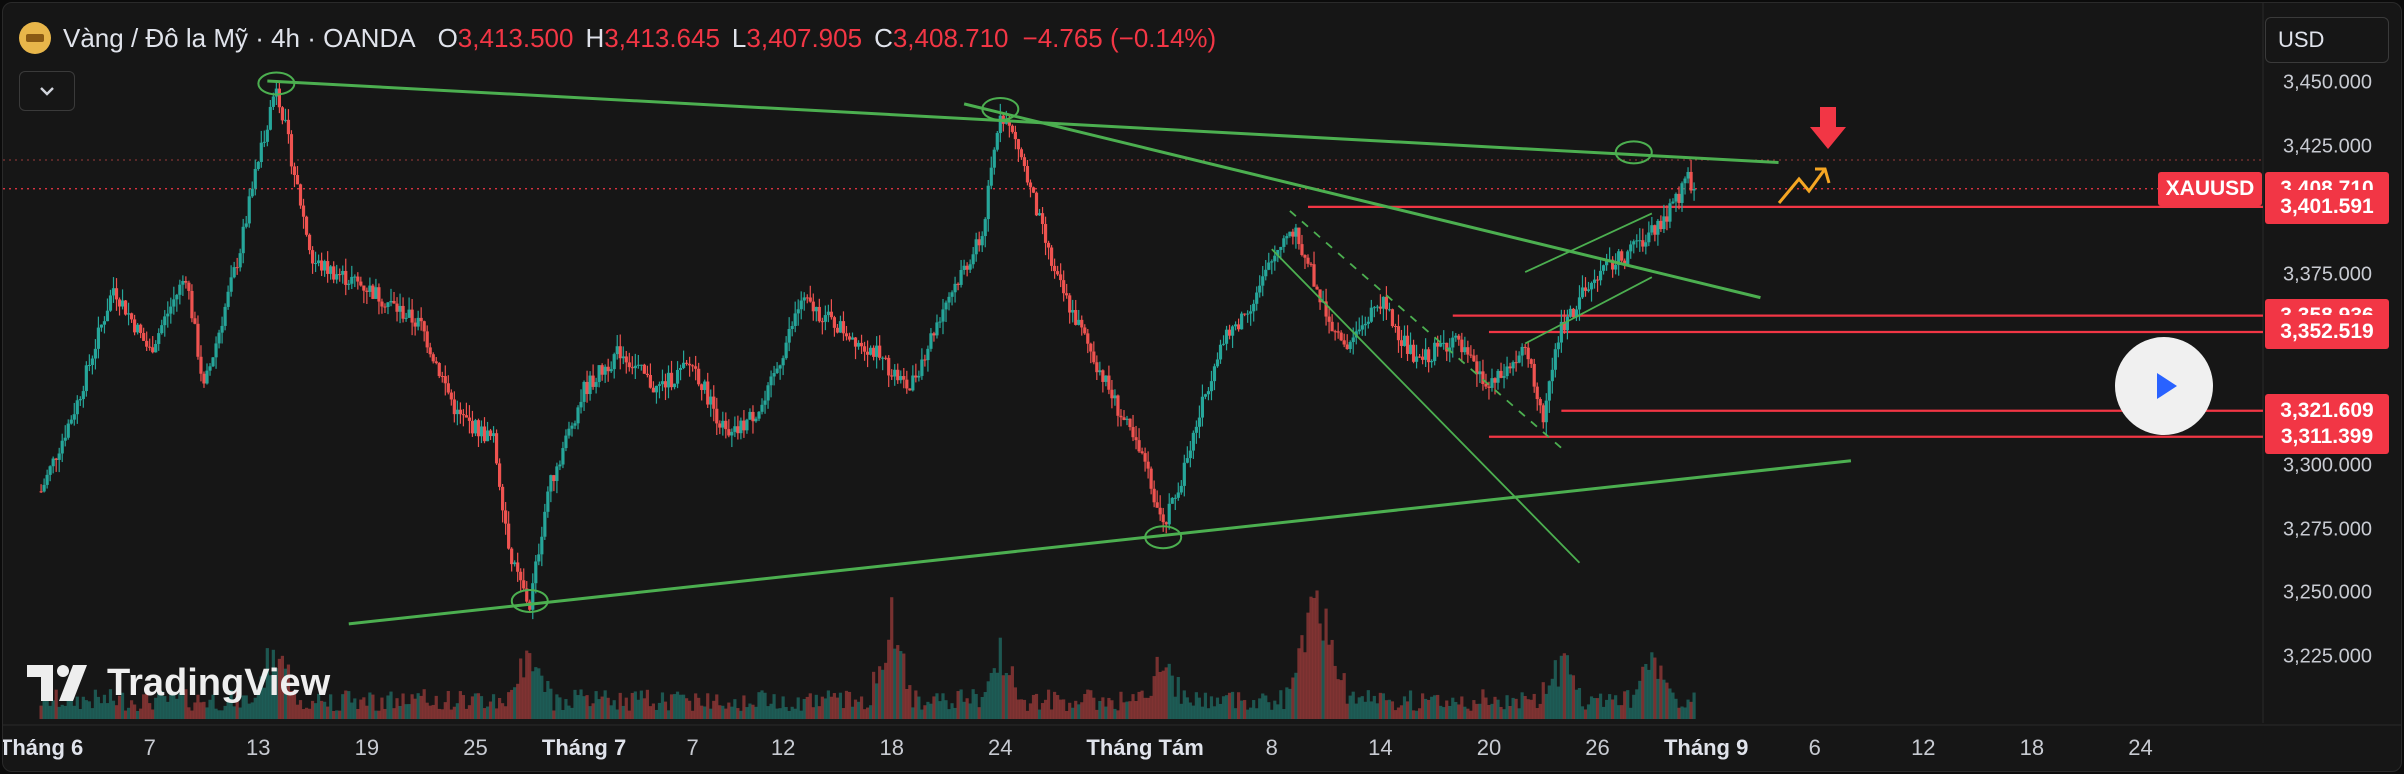 The width and height of the screenshot is (2404, 774). I want to click on collapse-legend-button, so click(47, 91).